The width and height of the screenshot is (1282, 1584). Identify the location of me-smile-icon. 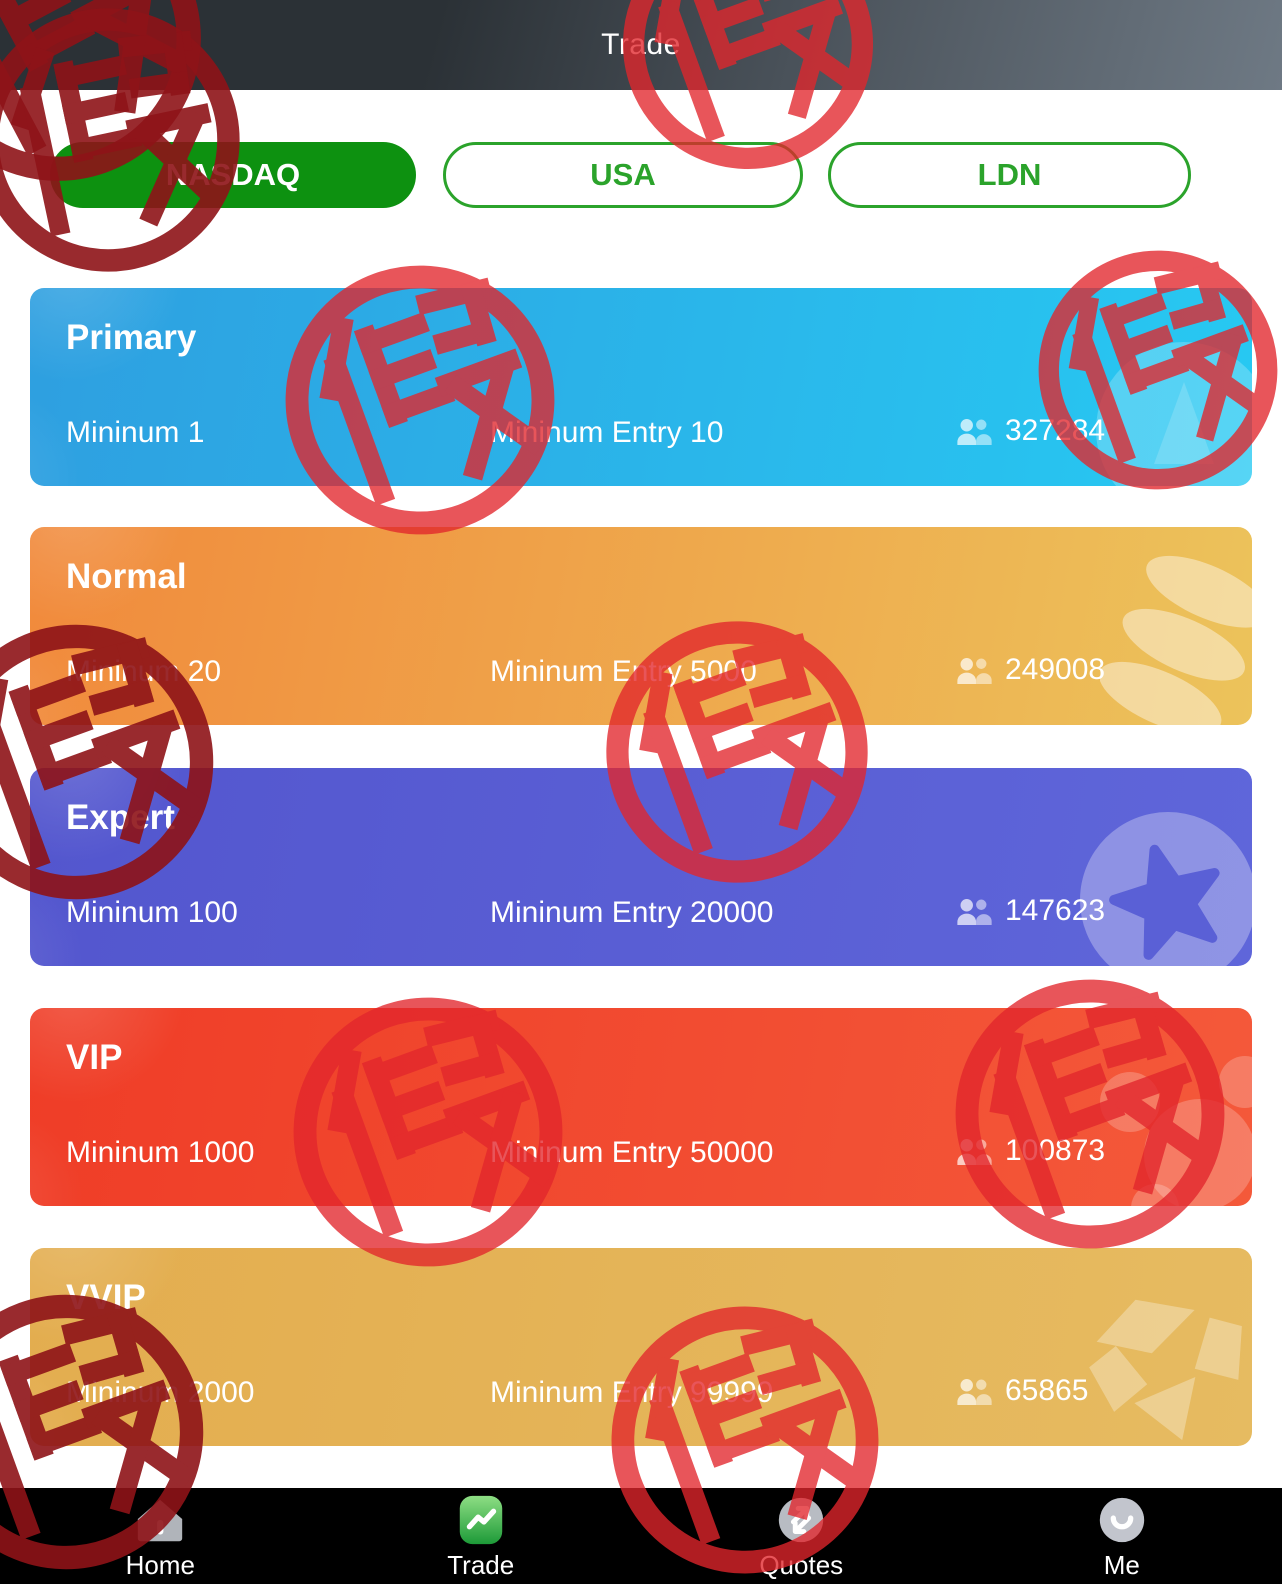
(1121, 1520).